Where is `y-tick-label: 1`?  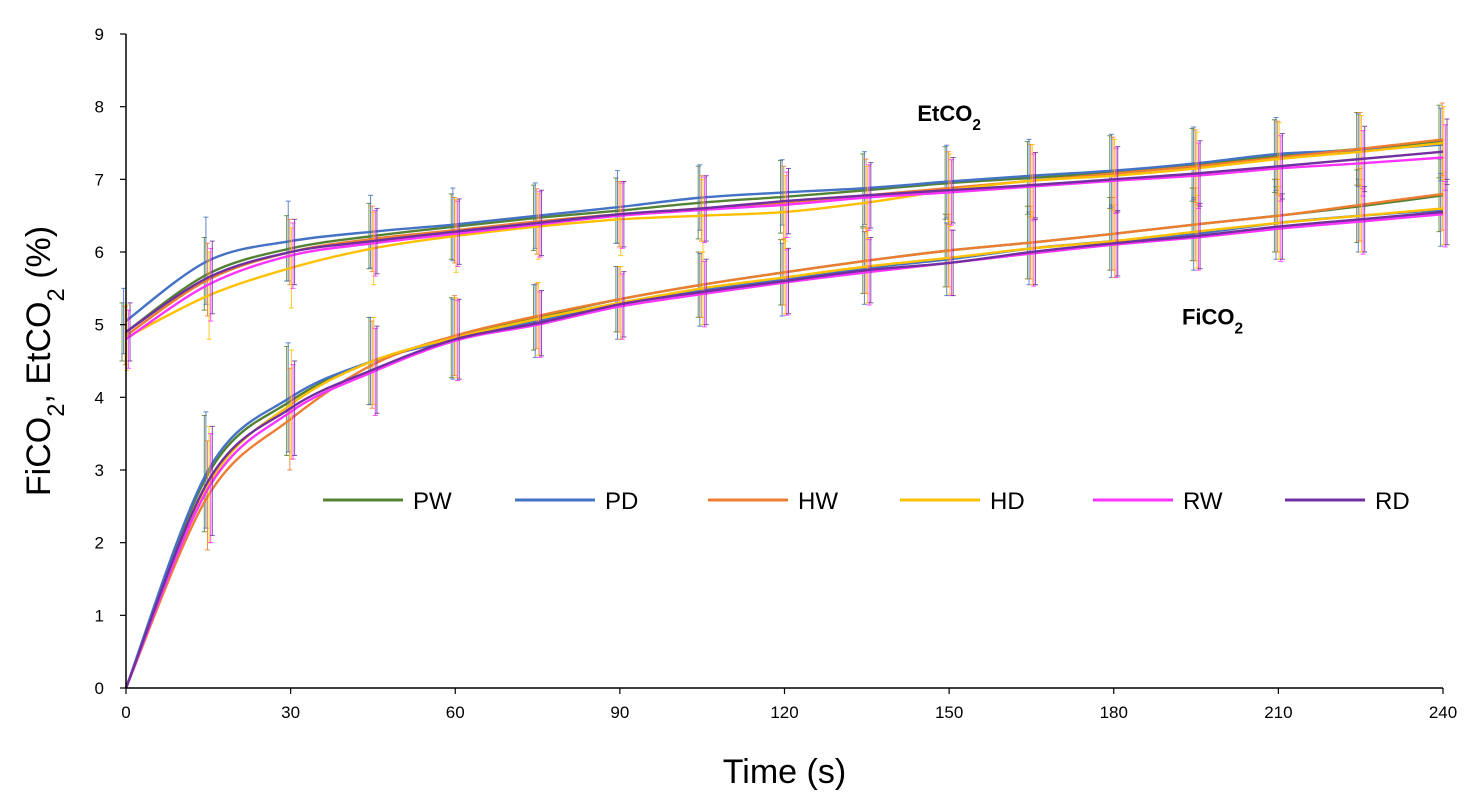 y-tick-label: 1 is located at coordinates (99, 615).